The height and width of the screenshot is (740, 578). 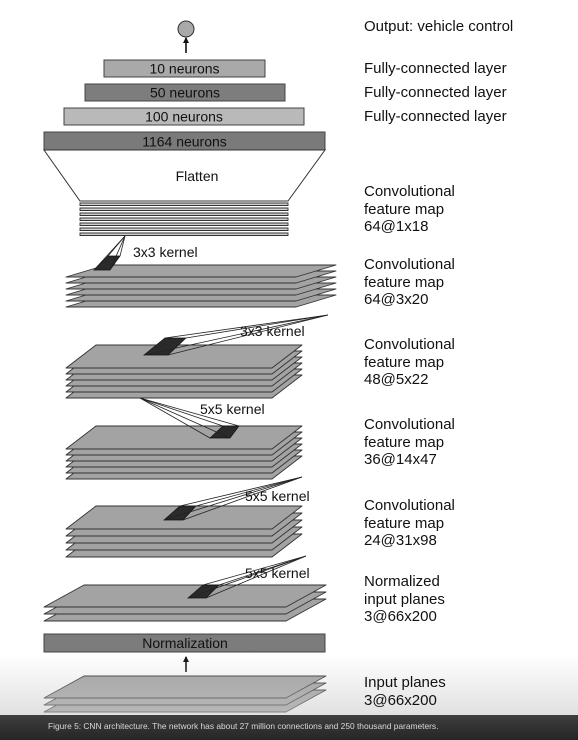 I want to click on stack-annotation-1: Convolutional feature map 64@1x18, so click(x=469, y=209).